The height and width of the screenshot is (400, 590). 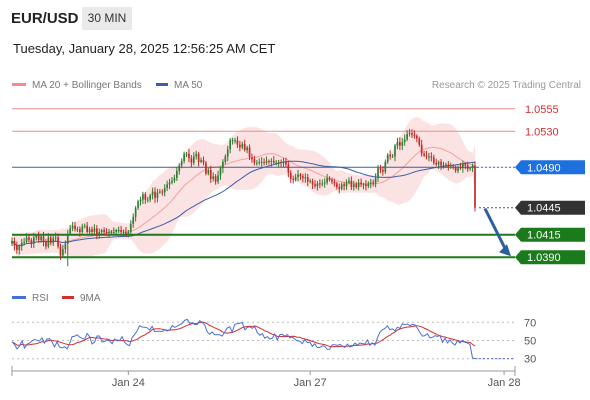 I want to click on price-tags-layer: 1.0555 1.0530 1.0490 1.0445 1.0415 1.0390, so click(x=550, y=184).